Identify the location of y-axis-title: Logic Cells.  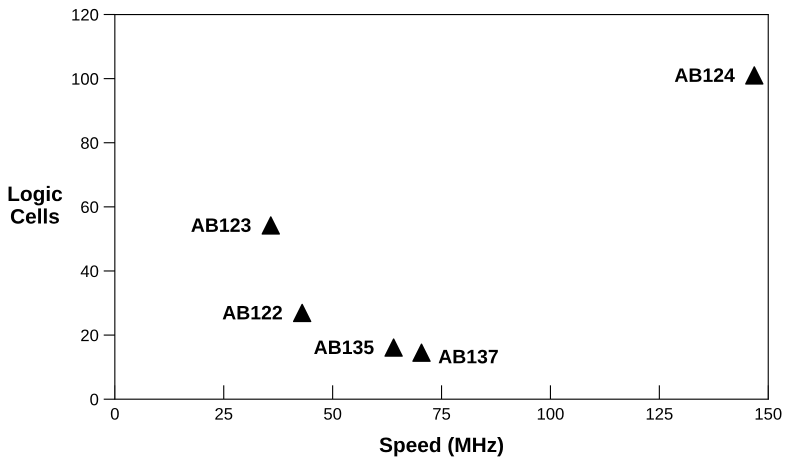
(35, 205).